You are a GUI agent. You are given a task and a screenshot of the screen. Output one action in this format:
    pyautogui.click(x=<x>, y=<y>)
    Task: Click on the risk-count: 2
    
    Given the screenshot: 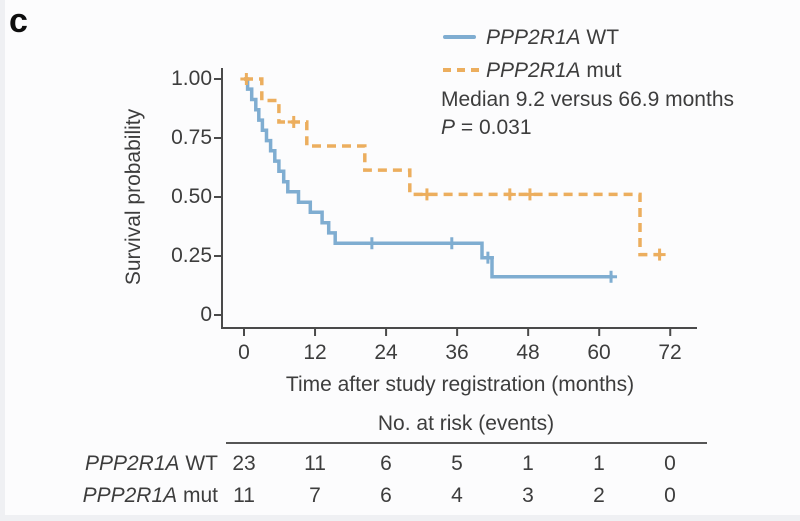 What is the action you would take?
    pyautogui.click(x=599, y=495)
    